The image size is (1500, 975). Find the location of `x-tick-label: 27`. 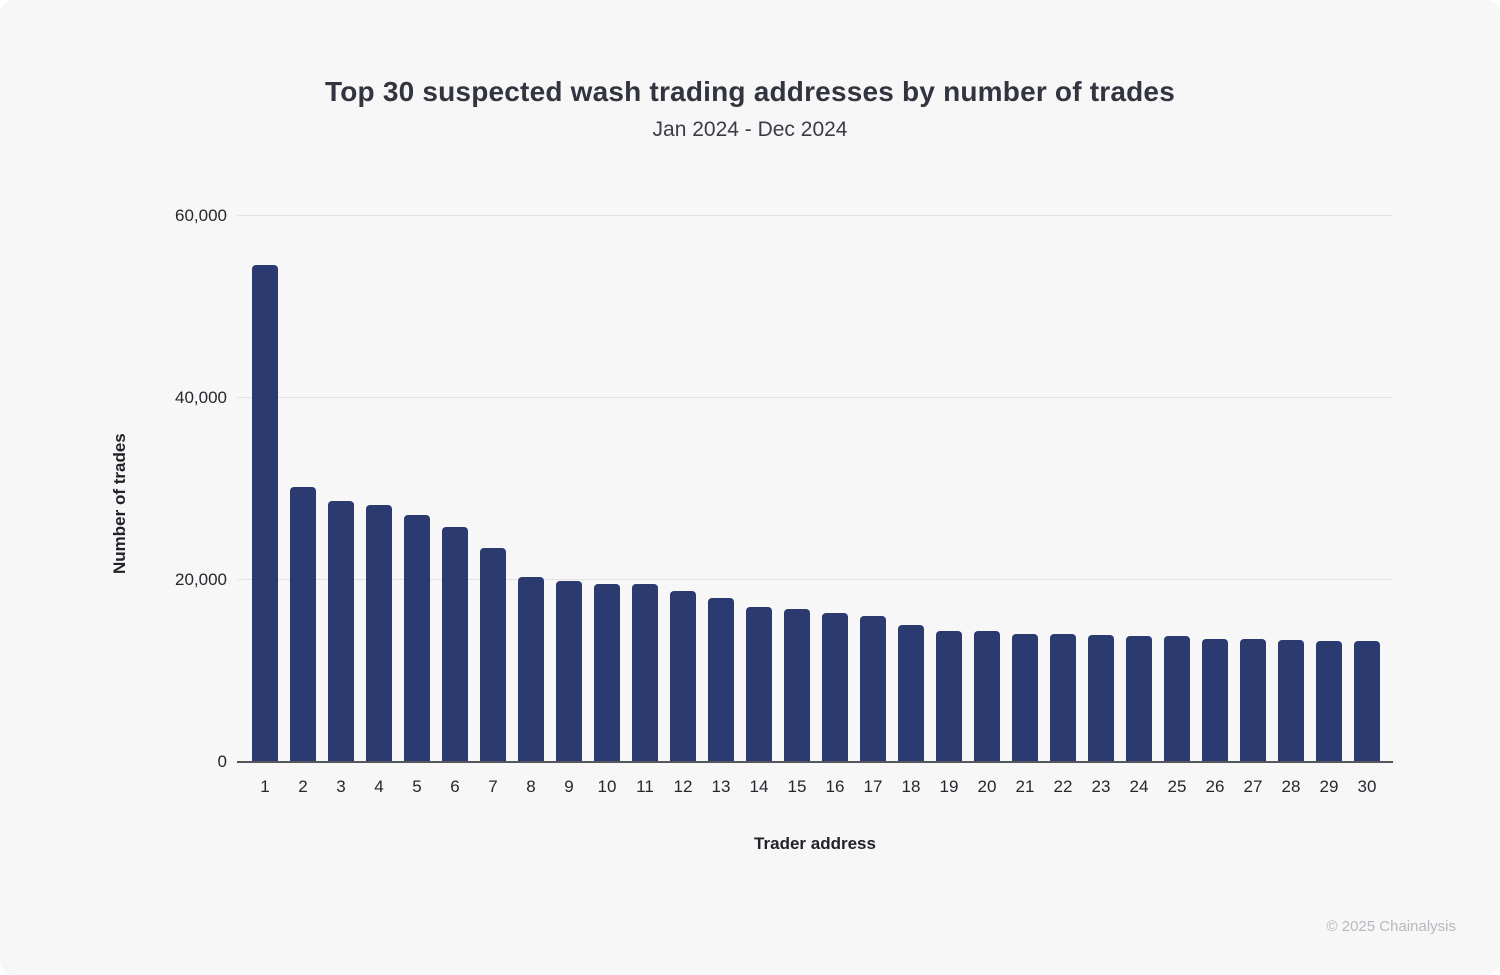

x-tick-label: 27 is located at coordinates (1253, 786).